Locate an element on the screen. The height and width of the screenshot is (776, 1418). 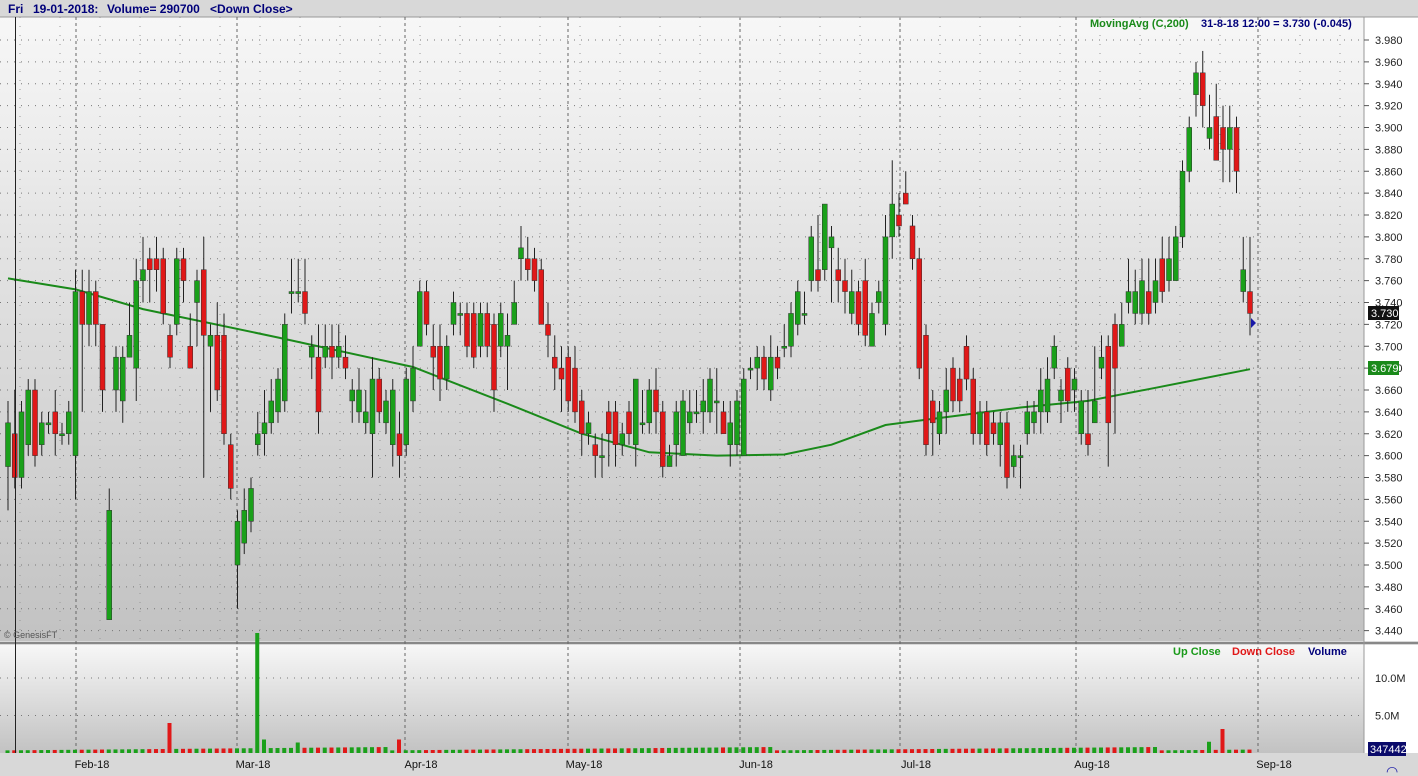
scroll-icon: ◠ is located at coordinates (1392, 769).